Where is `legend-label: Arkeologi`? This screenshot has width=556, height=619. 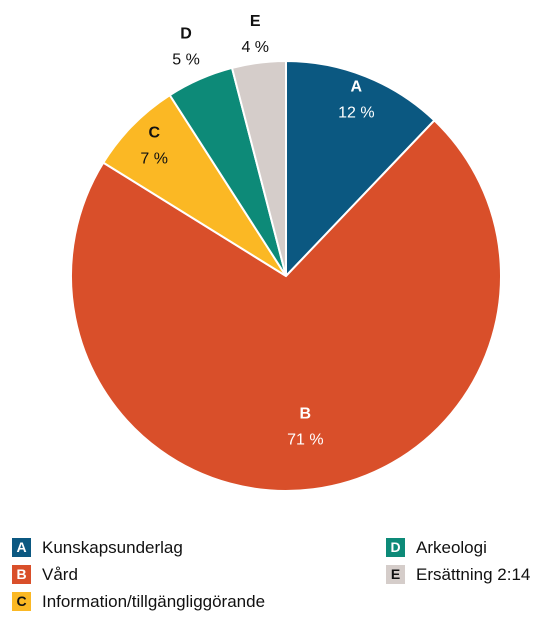 legend-label: Arkeologi is located at coordinates (451, 547).